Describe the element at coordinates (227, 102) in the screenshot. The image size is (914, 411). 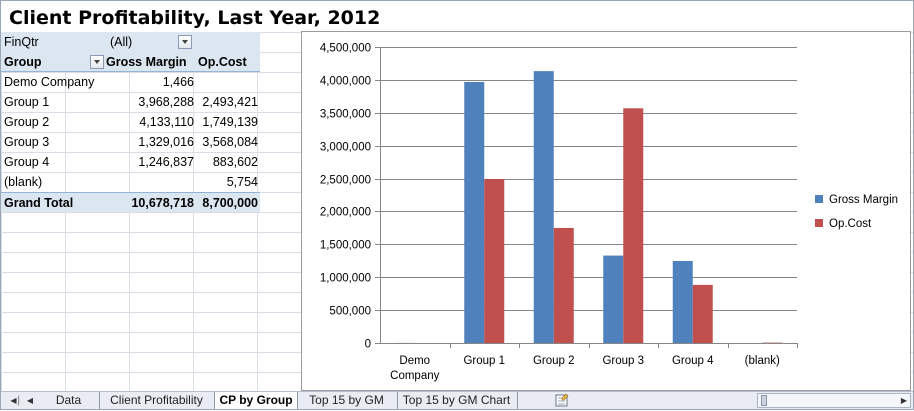
I see `row-op-cost: 2,493,421` at that location.